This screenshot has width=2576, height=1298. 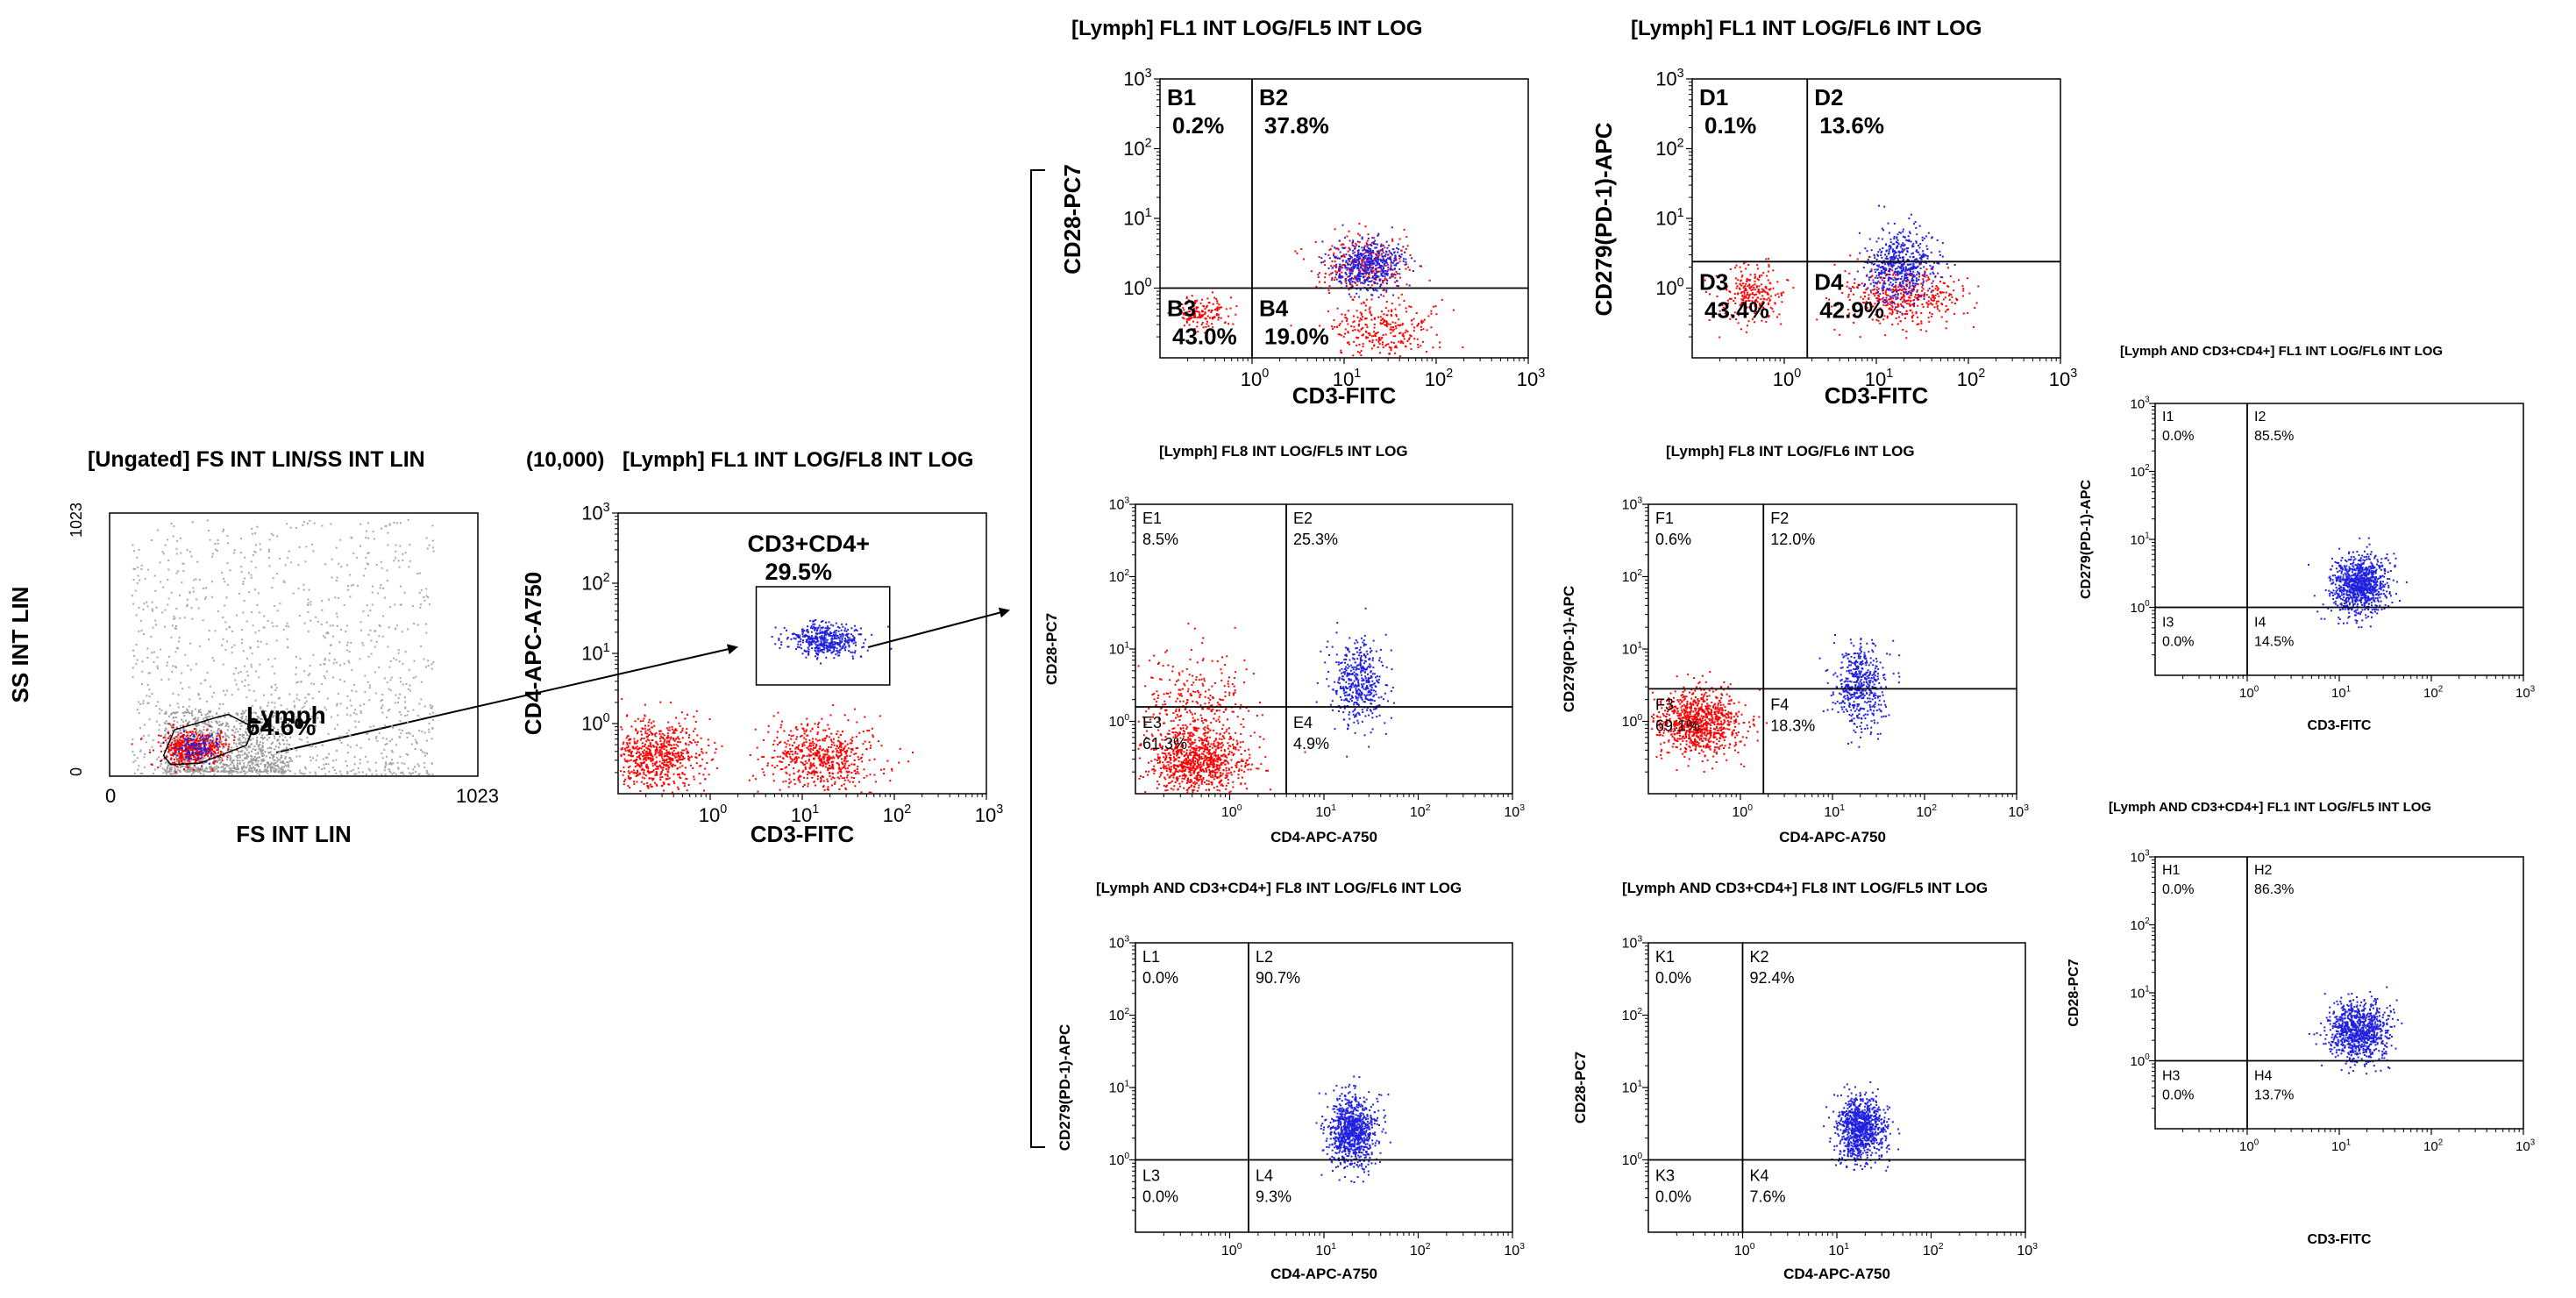 I want to click on y-axis-title: CD4-APC-A750, so click(x=533, y=653).